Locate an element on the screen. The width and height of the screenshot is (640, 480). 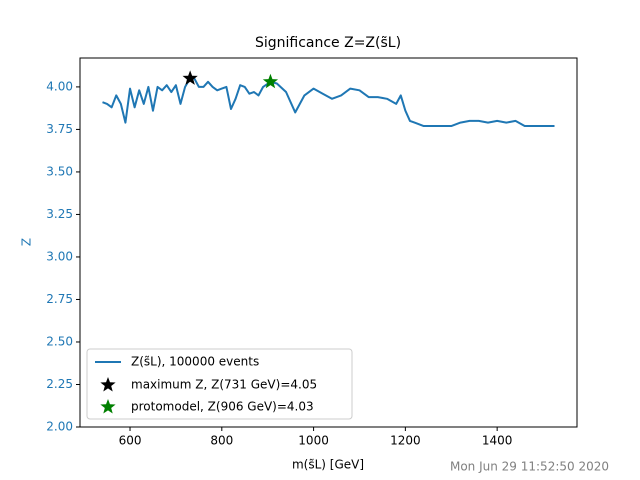
y-tick-label: 2.25 is located at coordinates (59, 384).